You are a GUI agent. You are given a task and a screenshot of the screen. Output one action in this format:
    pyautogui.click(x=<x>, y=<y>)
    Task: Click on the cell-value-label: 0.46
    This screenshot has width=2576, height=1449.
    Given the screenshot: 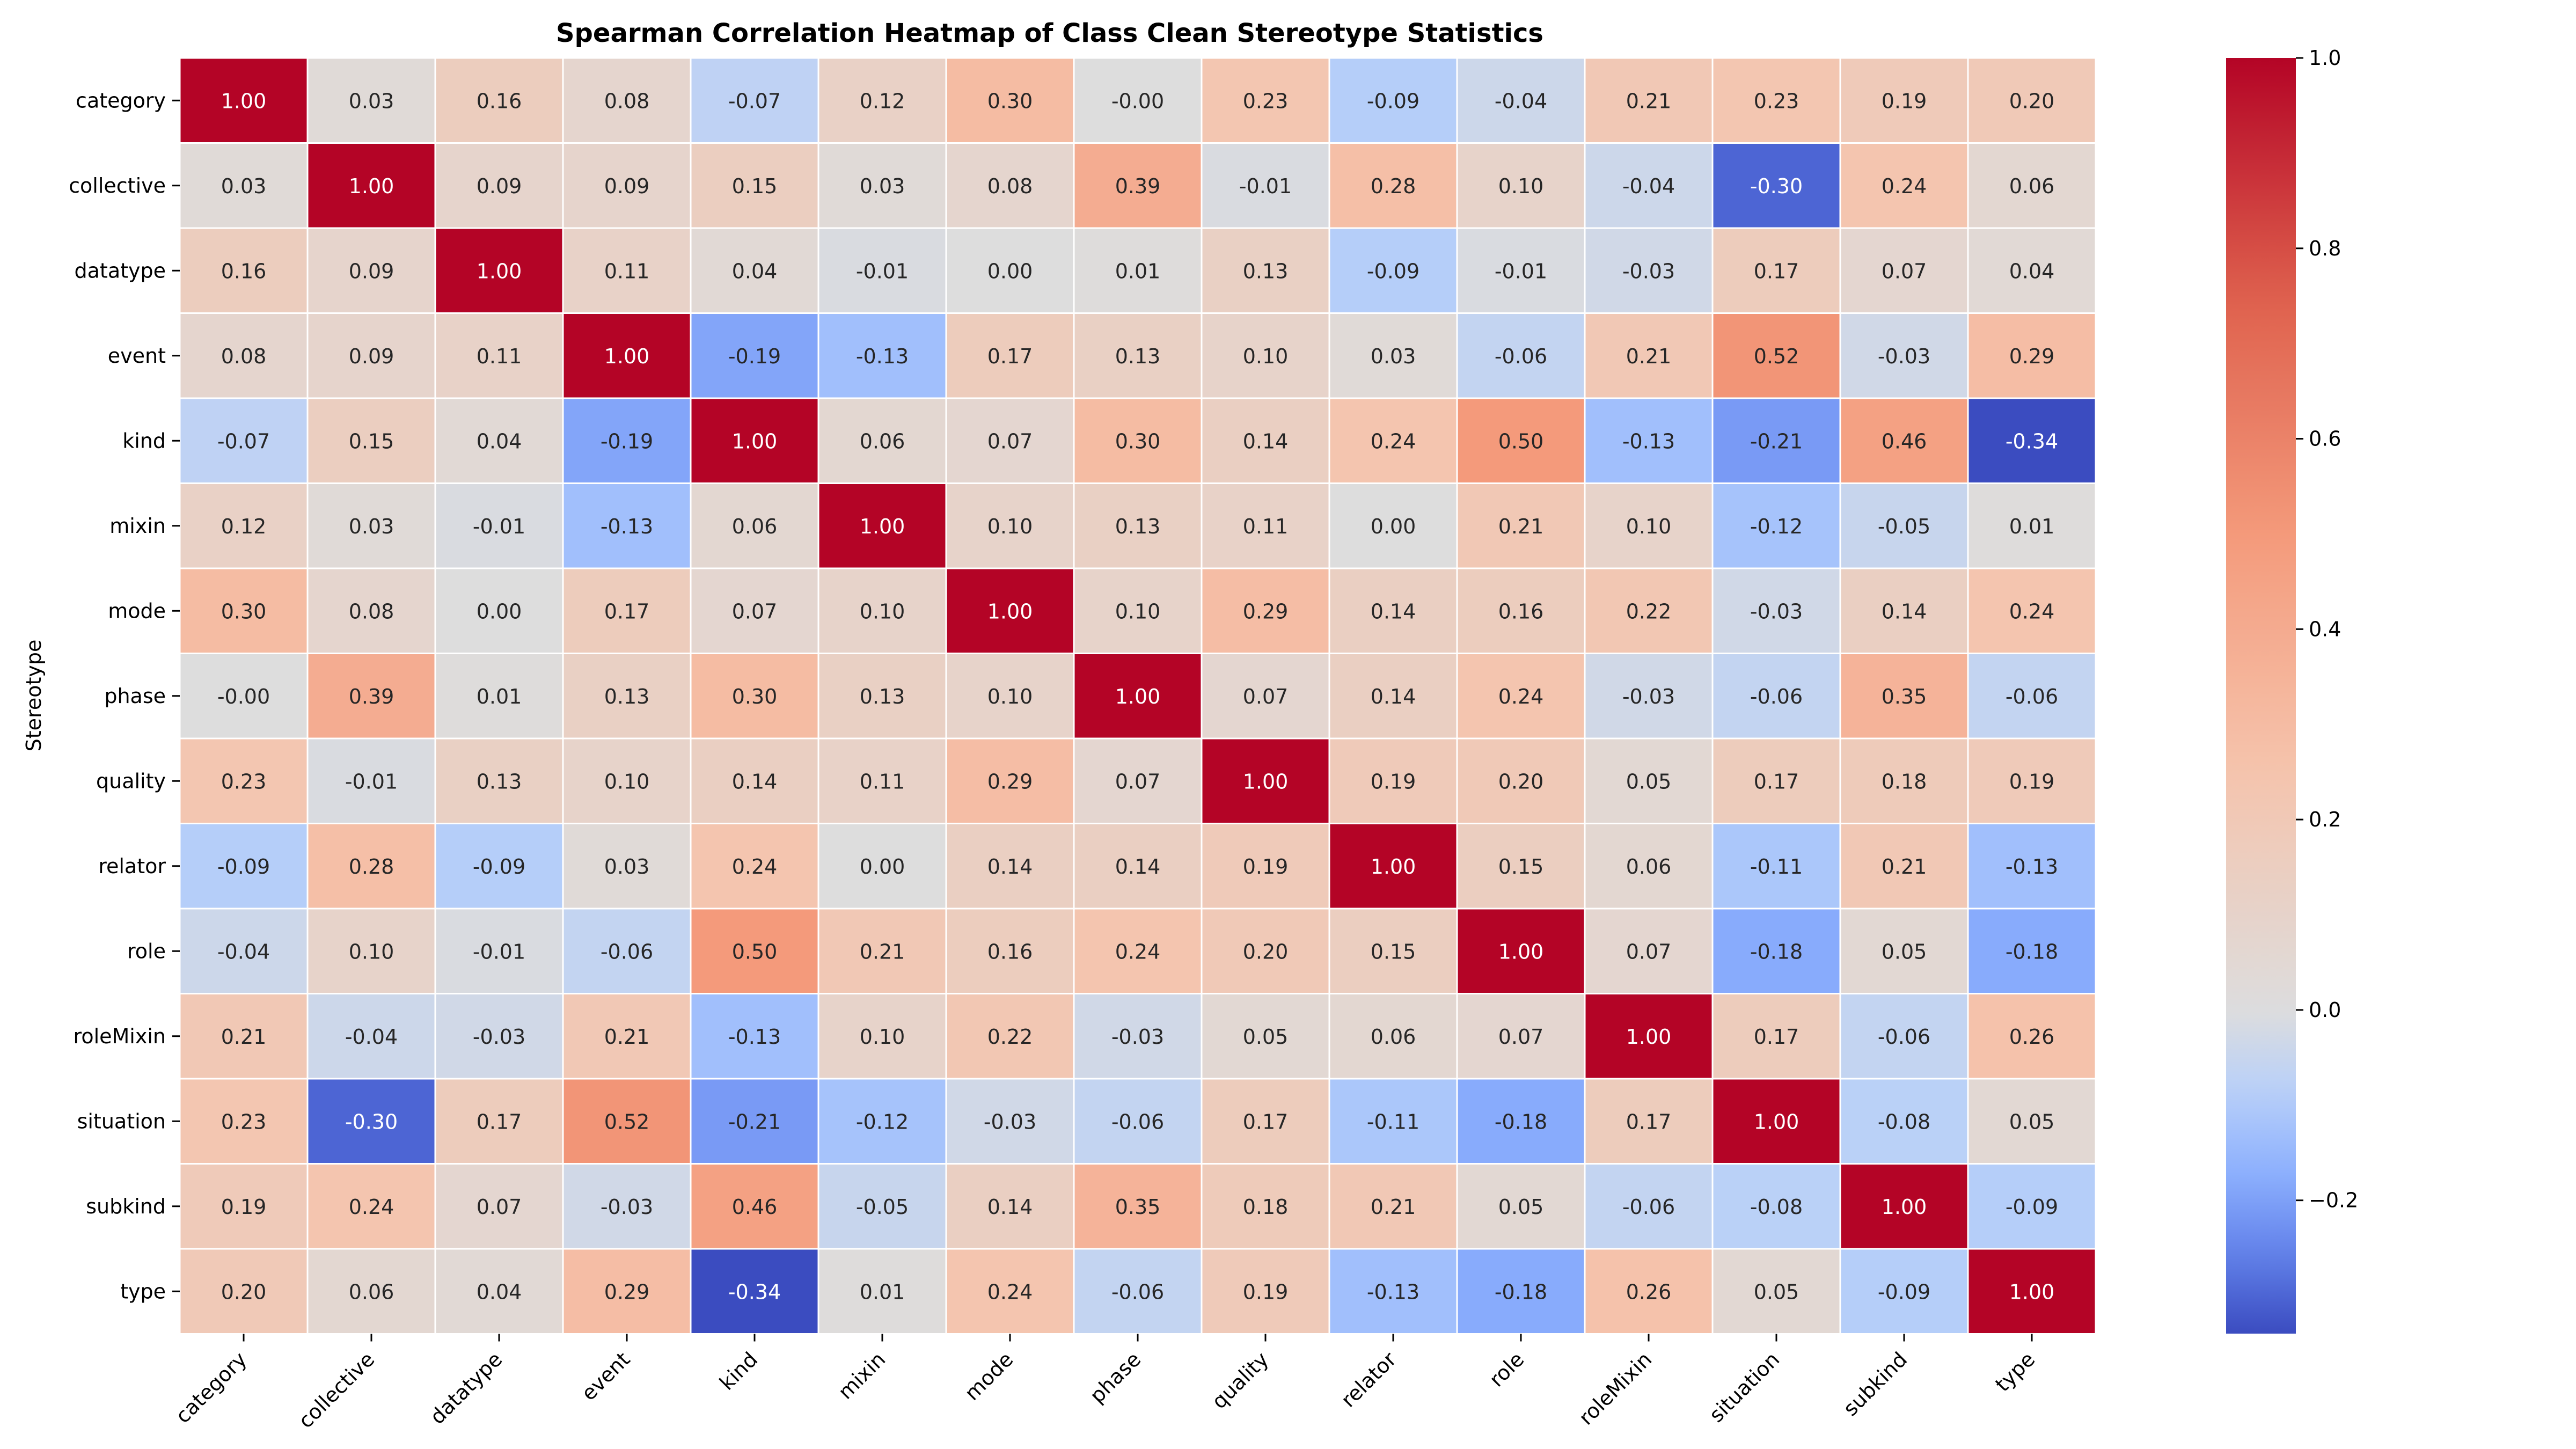 What is the action you would take?
    pyautogui.click(x=1904, y=441)
    